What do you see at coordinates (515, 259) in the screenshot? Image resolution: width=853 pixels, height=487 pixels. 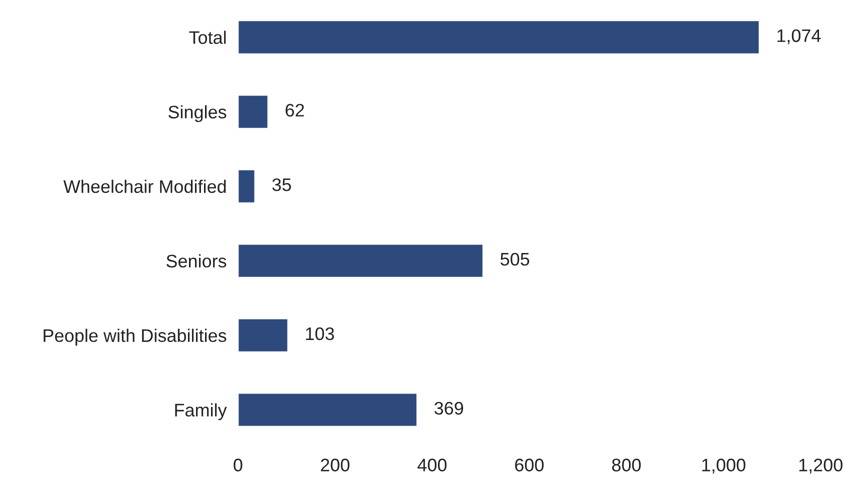 I see `data-label: 505` at bounding box center [515, 259].